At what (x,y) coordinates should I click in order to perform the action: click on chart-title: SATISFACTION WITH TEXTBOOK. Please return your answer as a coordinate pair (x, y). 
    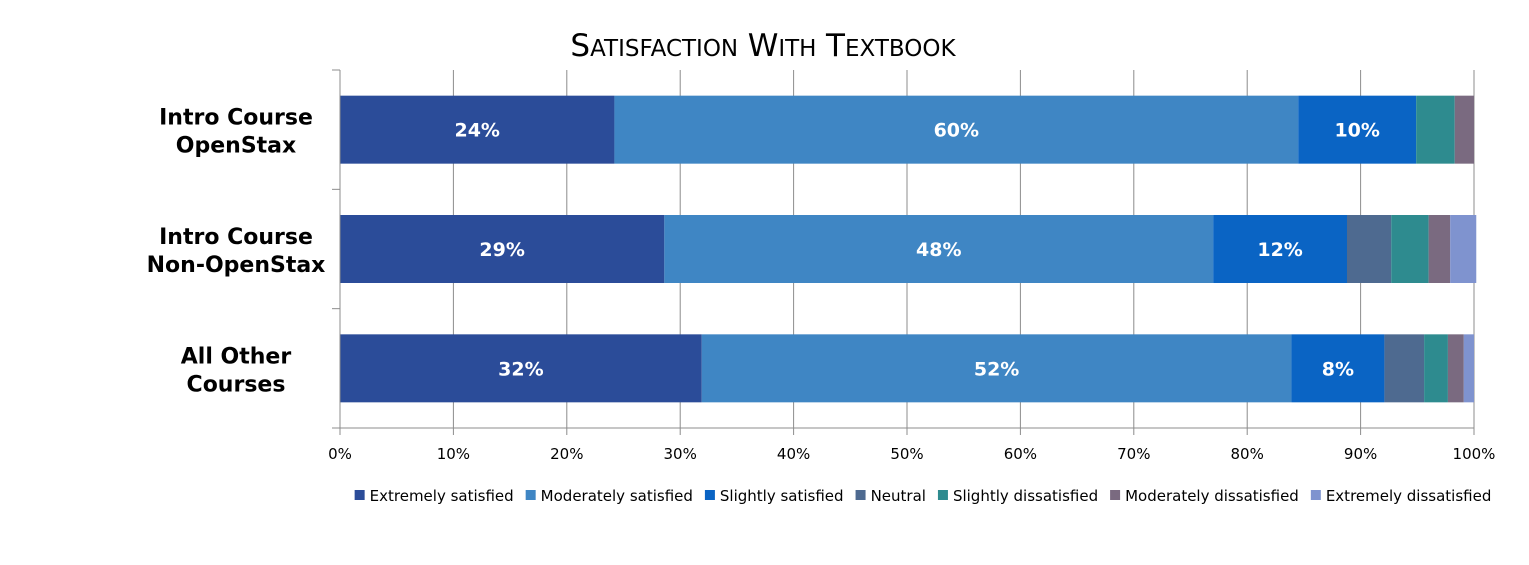
    Looking at the image, I should click on (763, 46).